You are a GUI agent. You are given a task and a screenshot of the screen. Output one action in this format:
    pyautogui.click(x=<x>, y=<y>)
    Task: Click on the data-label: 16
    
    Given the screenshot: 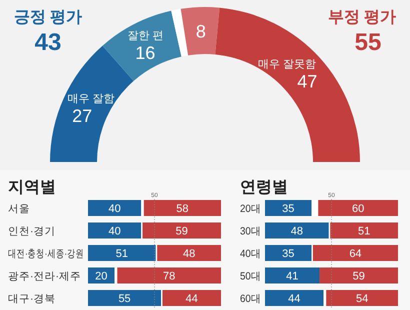 What is the action you would take?
    pyautogui.click(x=145, y=52)
    